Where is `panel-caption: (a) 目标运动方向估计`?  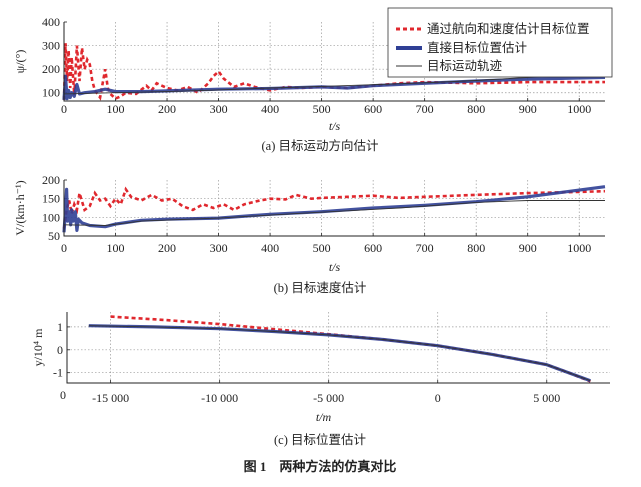 panel-caption: (a) 目标运动方向估计 is located at coordinates (320, 145).